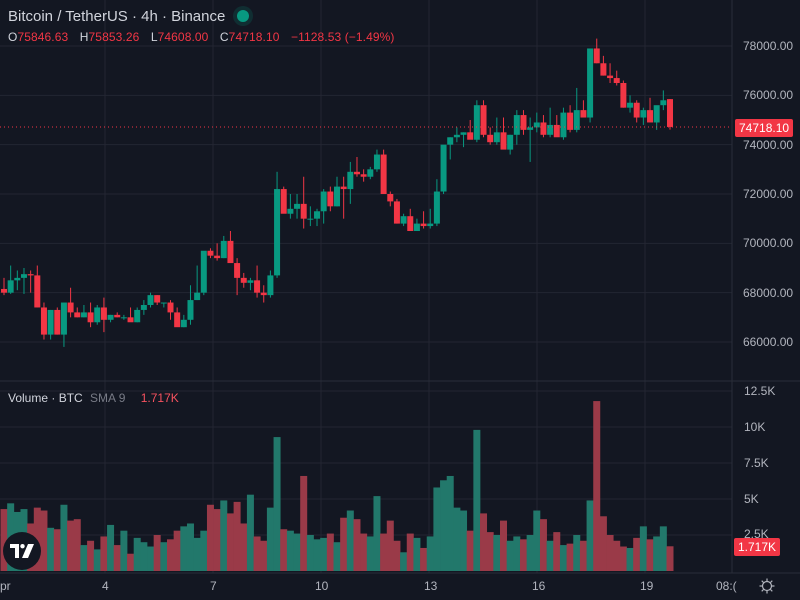 Image resolution: width=800 pixels, height=600 pixels. Describe the element at coordinates (13, 37) in the screenshot. I see `open-label: O` at that location.